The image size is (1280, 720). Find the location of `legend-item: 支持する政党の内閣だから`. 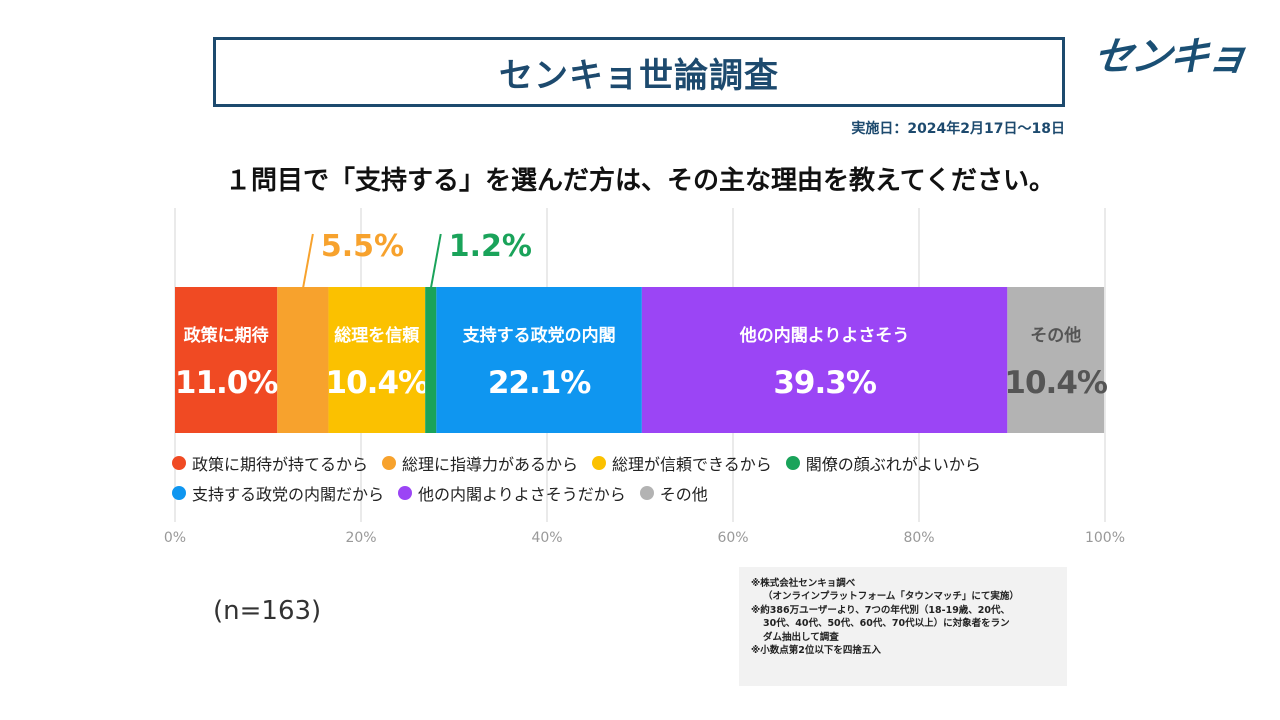

legend-item: 支持する政党の内閣だから is located at coordinates (278, 493).